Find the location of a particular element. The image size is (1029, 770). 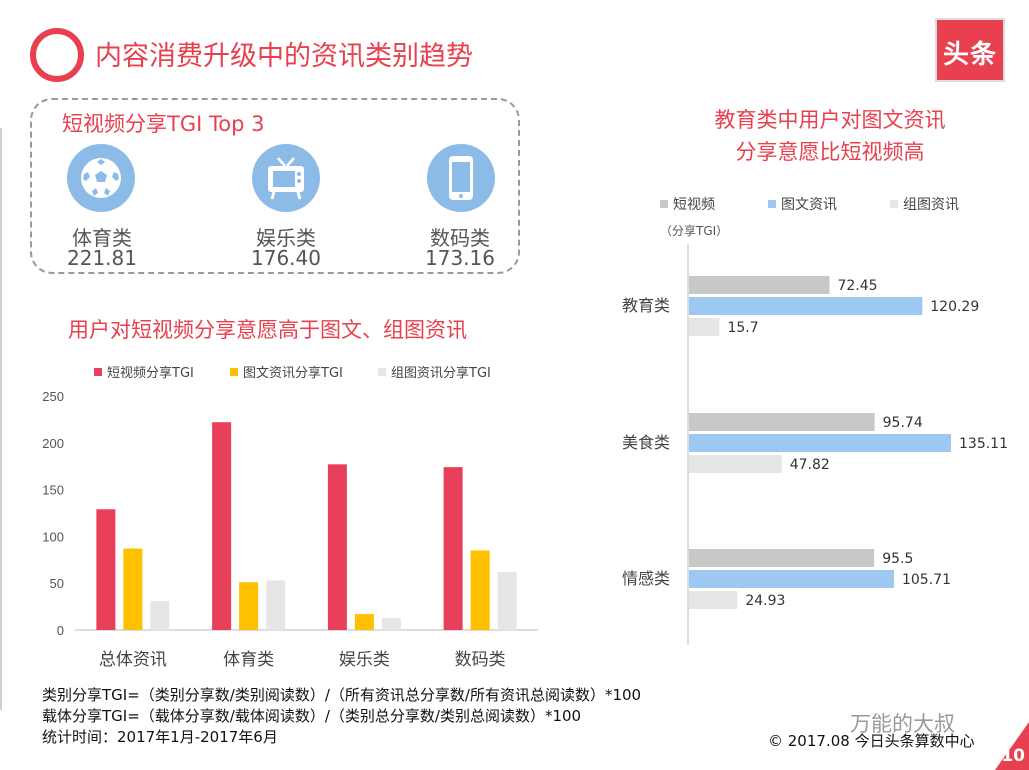

x-tick-label: 体育类 is located at coordinates (248, 660).